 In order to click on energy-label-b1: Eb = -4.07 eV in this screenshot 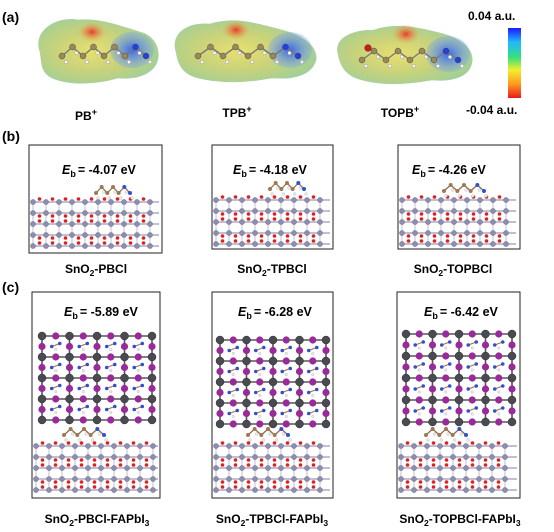, I will do `click(99, 171)`.